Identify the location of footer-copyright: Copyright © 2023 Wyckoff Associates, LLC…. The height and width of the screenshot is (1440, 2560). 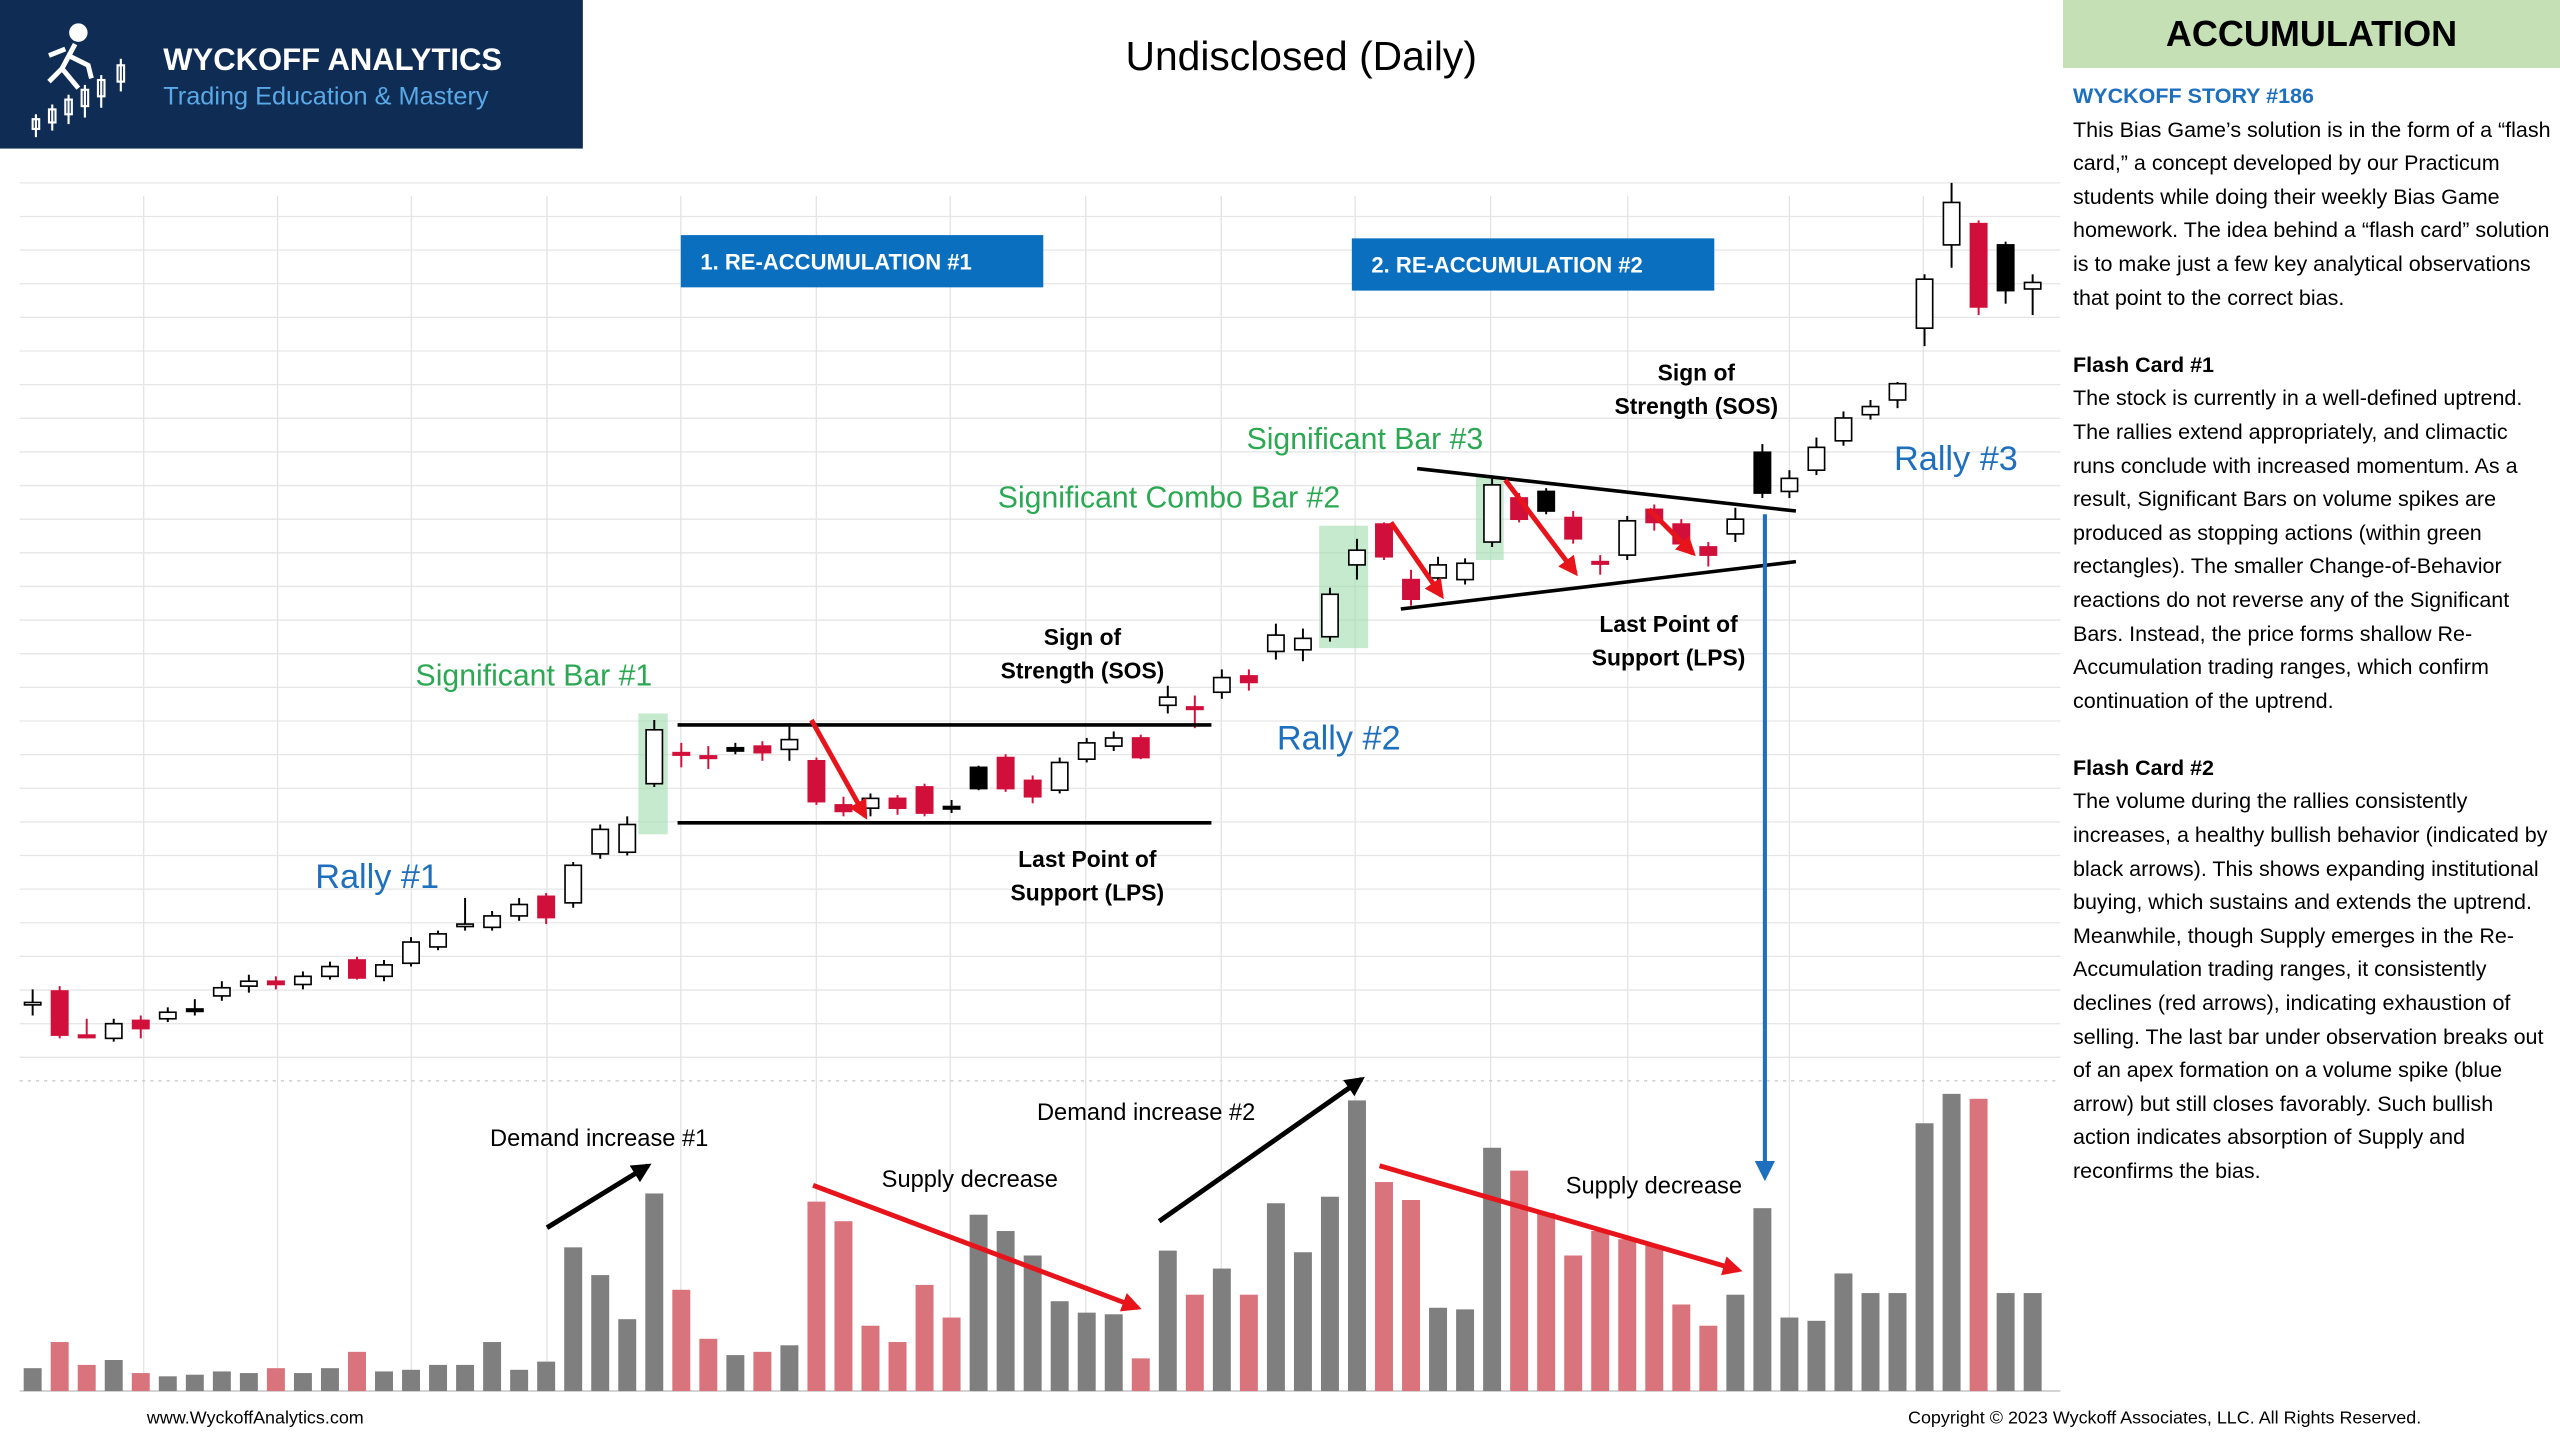
(2164, 1418).